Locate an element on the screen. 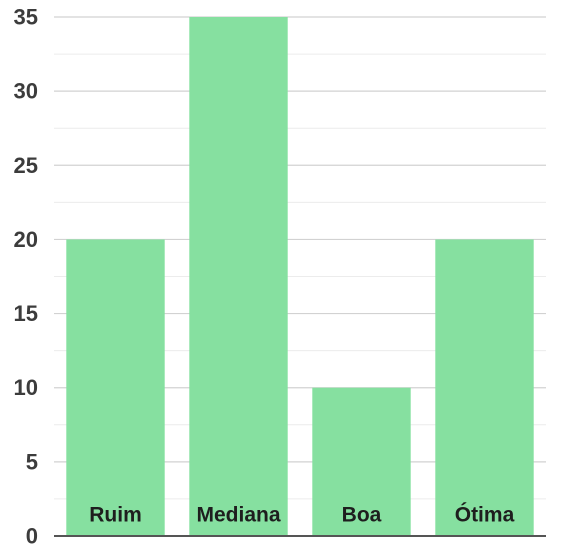 This screenshot has width=565, height=553. y-tick-label: 15 is located at coordinates (26, 313).